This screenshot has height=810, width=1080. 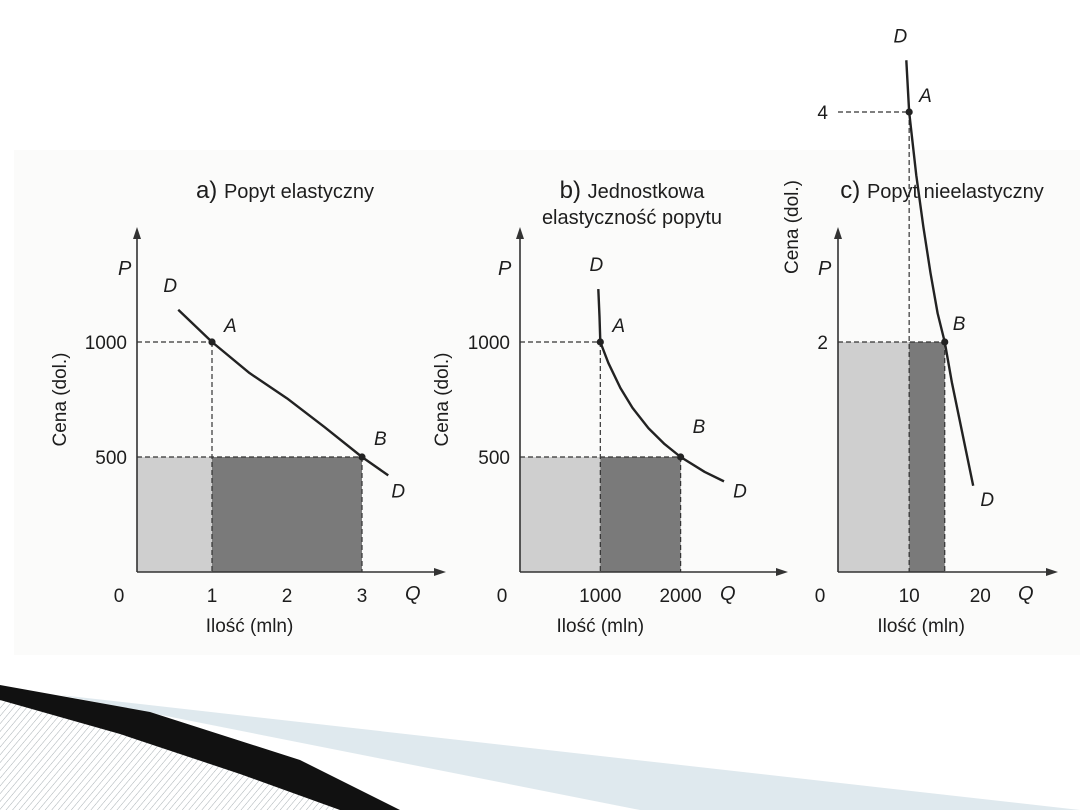 I want to click on x-tick-label: 2, so click(x=287, y=596).